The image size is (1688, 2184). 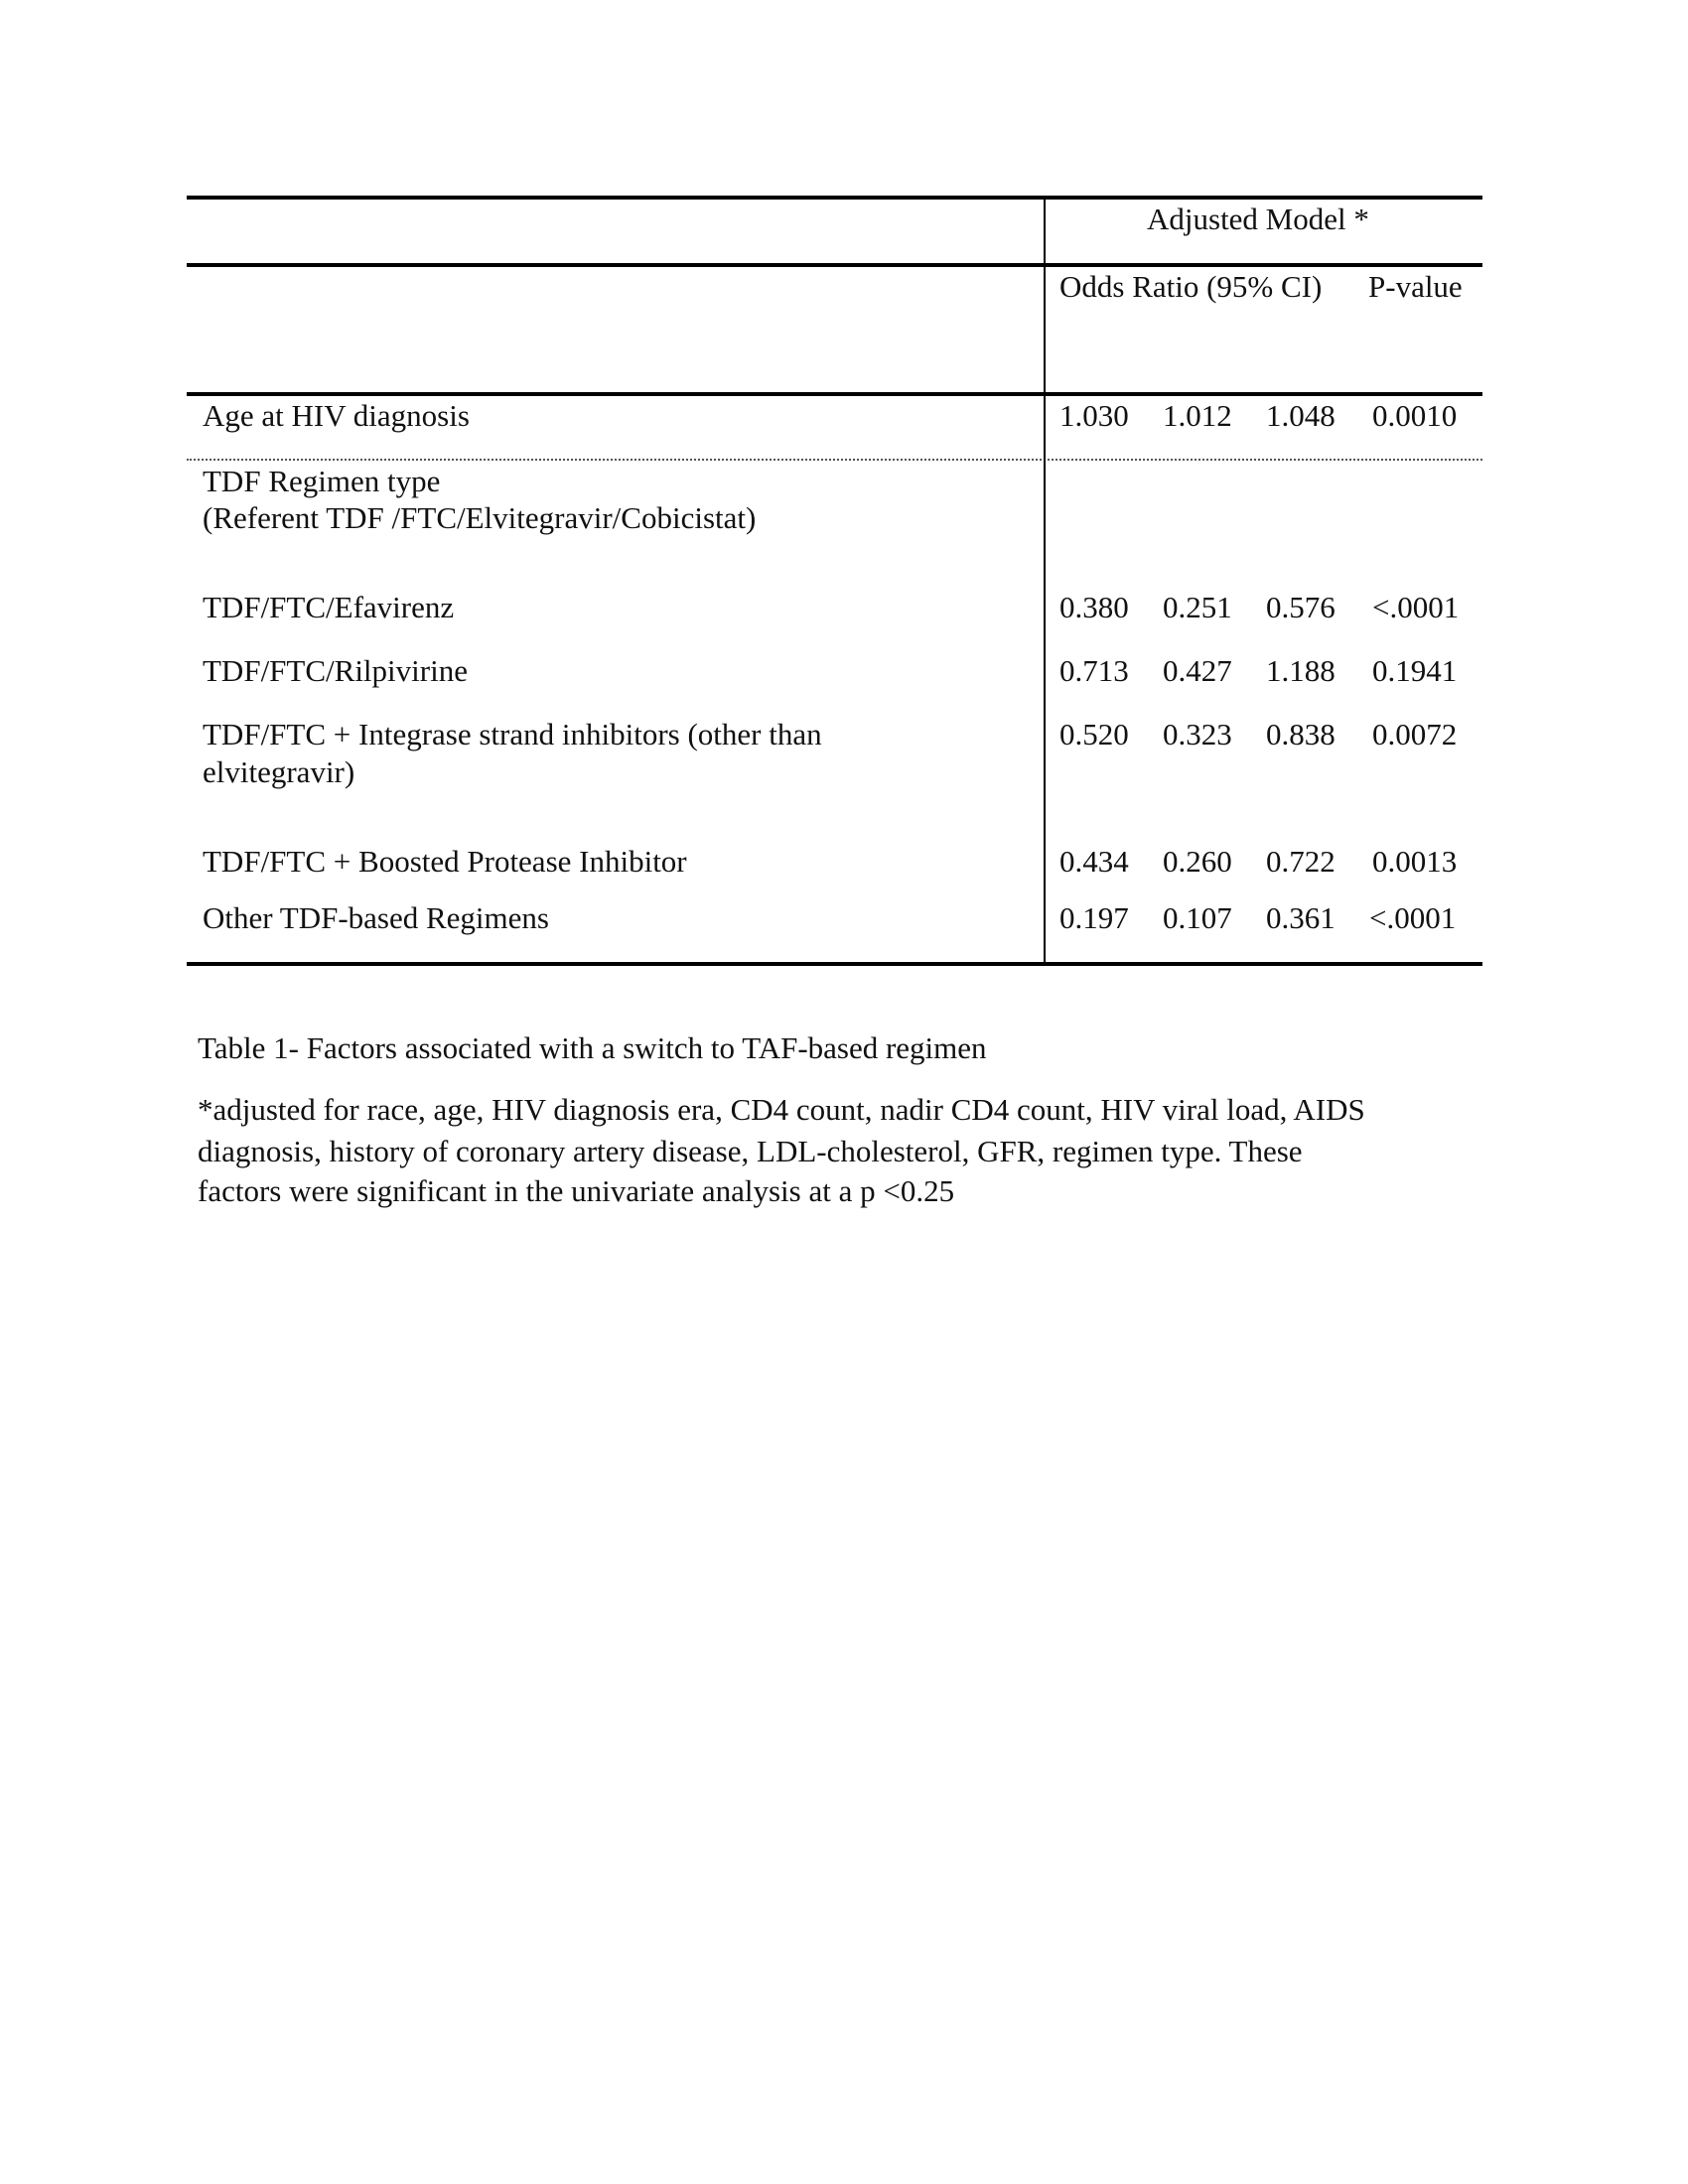 I want to click on p-value: 0.0010, so click(x=1415, y=415).